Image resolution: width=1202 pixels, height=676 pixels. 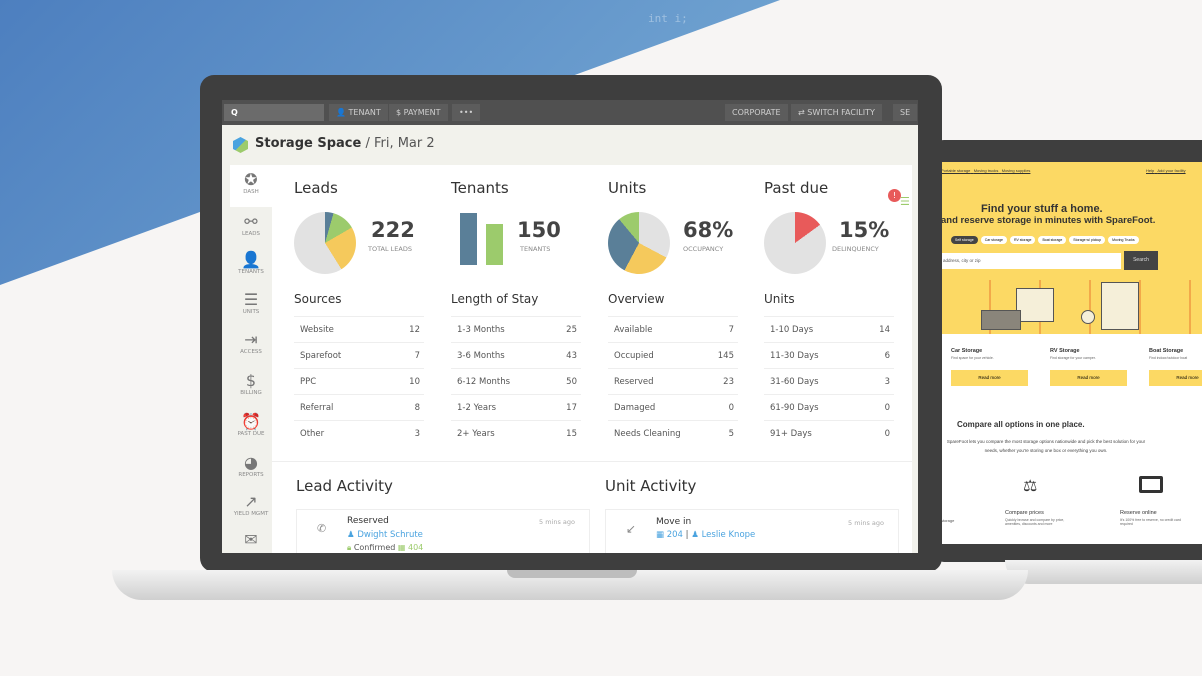 What do you see at coordinates (251, 384) in the screenshot?
I see `sidebar-item-billing: $ BILLING` at bounding box center [251, 384].